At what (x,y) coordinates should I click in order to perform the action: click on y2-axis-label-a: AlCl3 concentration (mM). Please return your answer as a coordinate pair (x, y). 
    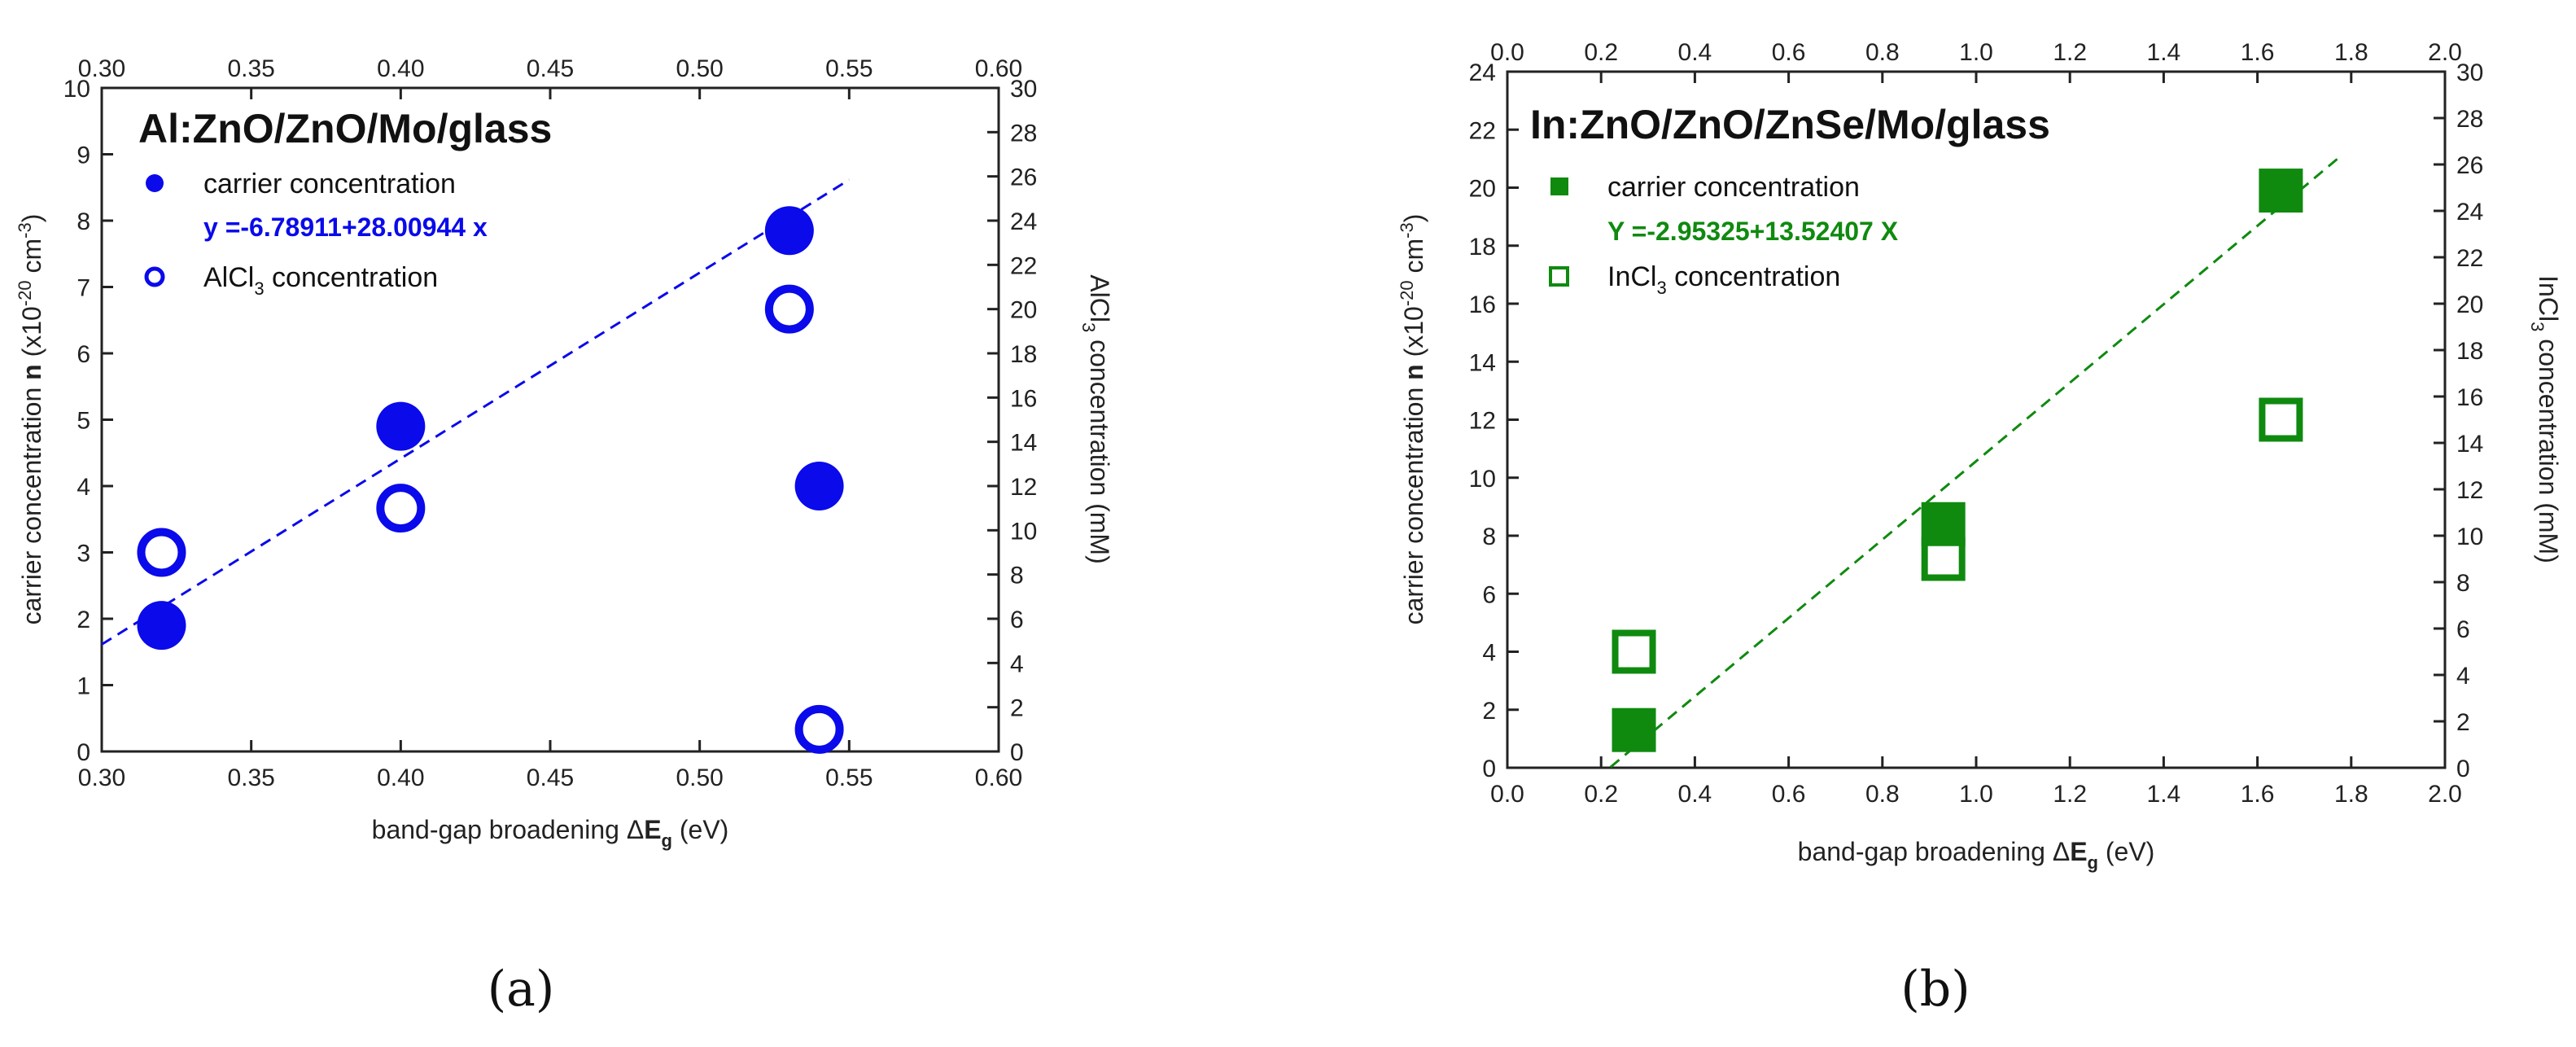
    Looking at the image, I should click on (1096, 418).